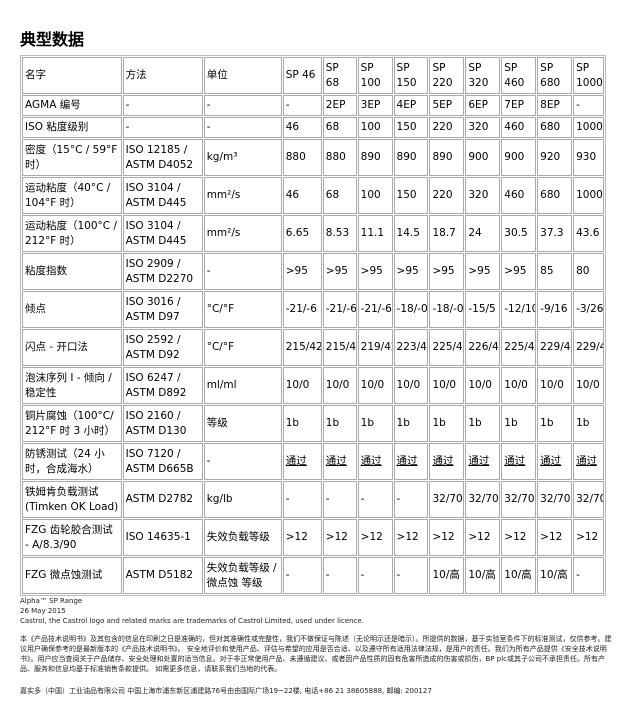 Image resolution: width=630 pixels, height=714 pixels. Describe the element at coordinates (242, 75) in the screenshot. I see `column-header: 单位` at that location.